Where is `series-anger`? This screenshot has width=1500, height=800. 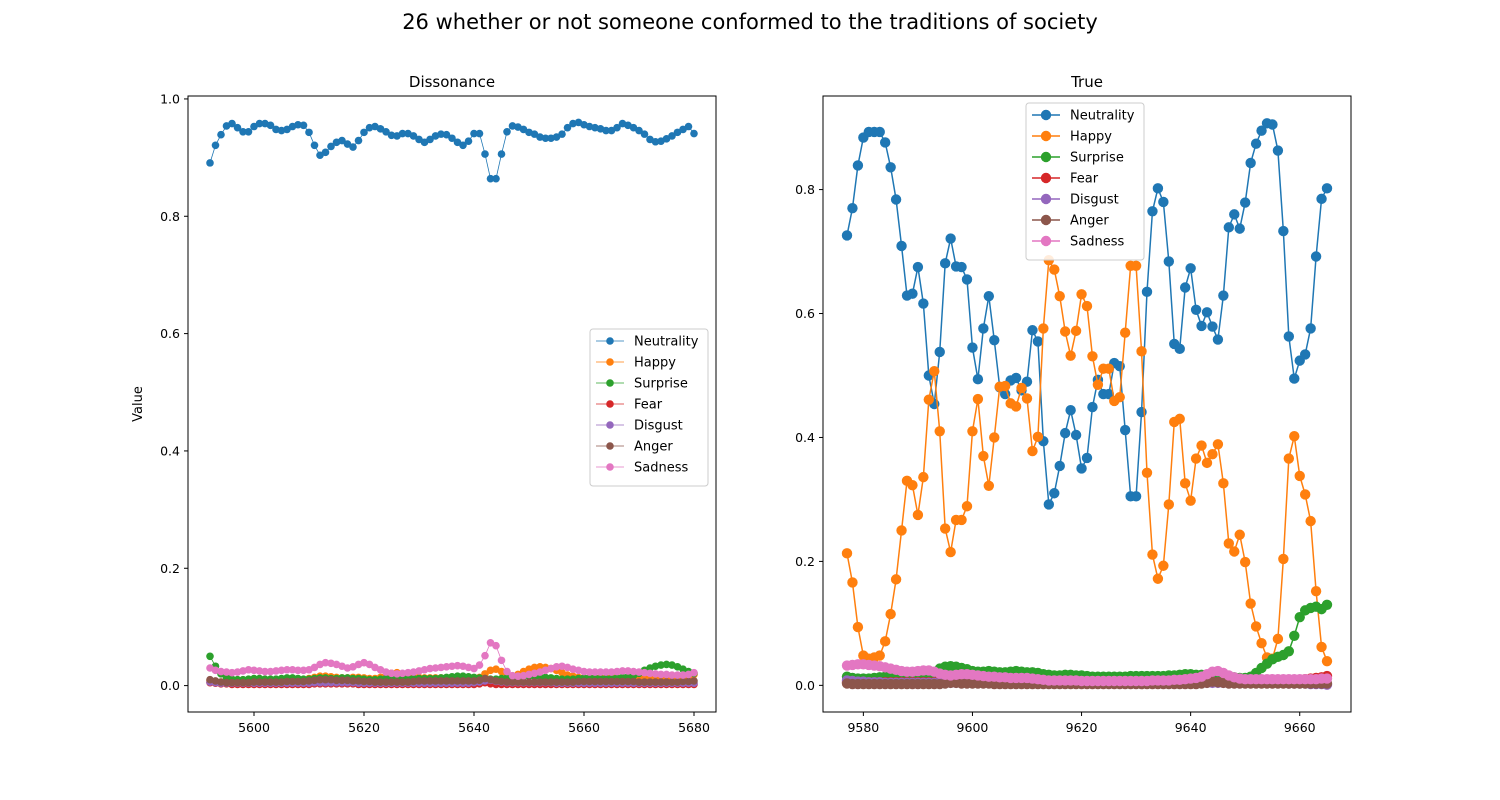 series-anger is located at coordinates (452, 680).